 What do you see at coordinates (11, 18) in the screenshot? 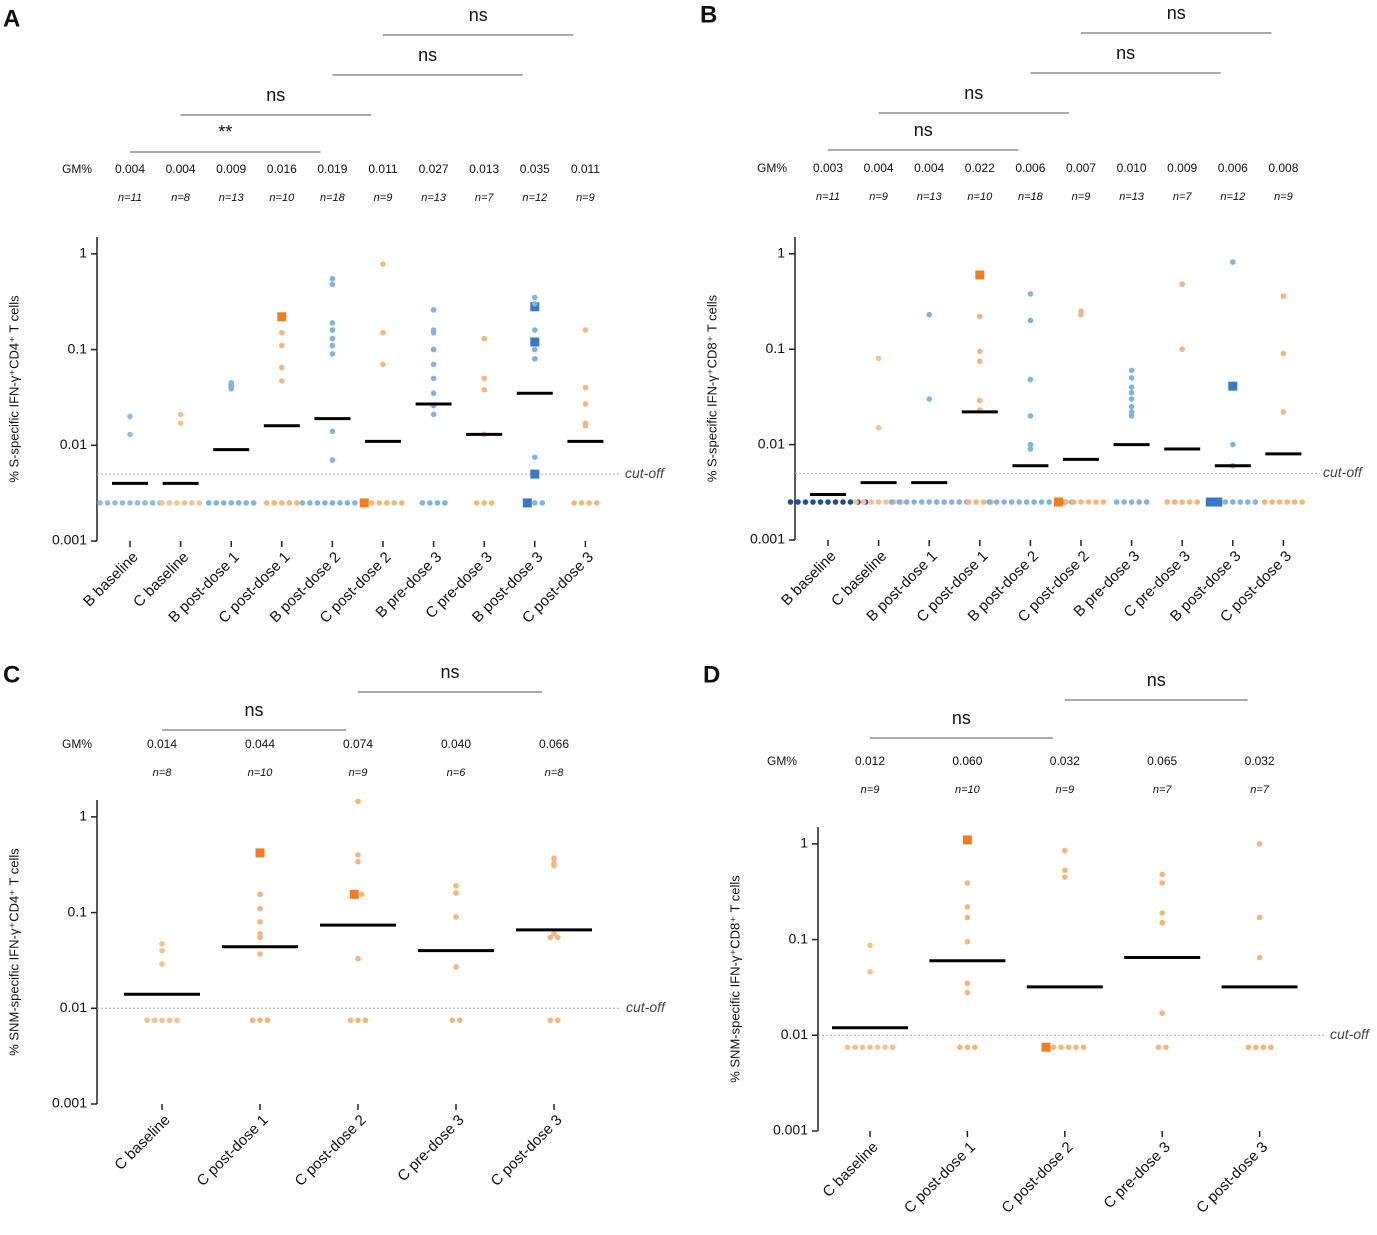
I see `panel-letter: A` at bounding box center [11, 18].